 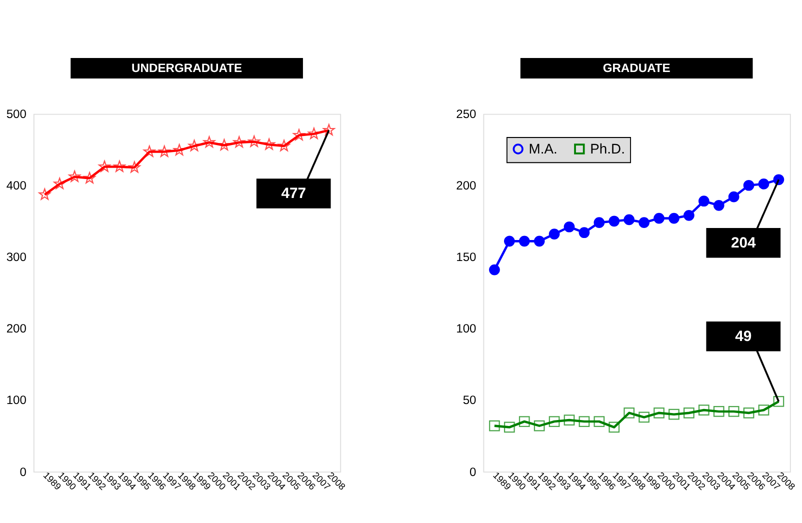 I want to click on annotation: 477, so click(x=293, y=194).